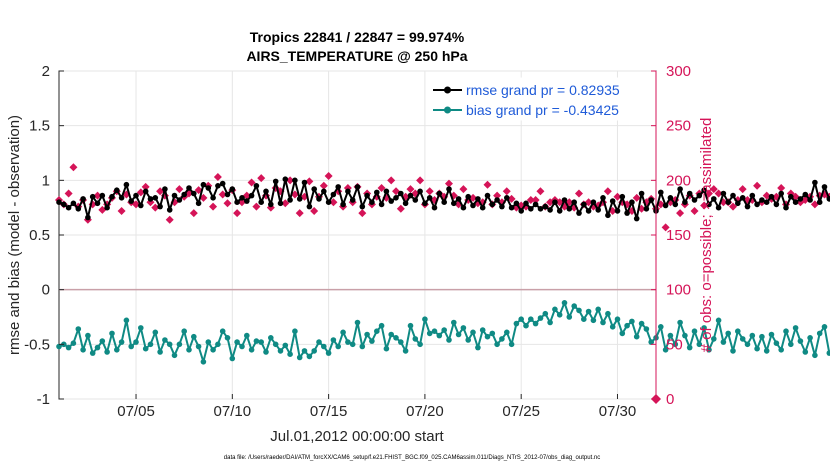 The image size is (830, 470). I want to click on y-right-tick-label: 200, so click(678, 180).